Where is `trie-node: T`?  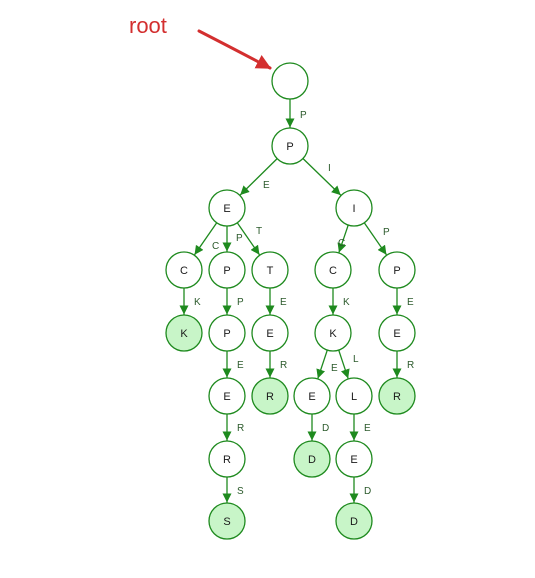 trie-node: T is located at coordinates (270, 270).